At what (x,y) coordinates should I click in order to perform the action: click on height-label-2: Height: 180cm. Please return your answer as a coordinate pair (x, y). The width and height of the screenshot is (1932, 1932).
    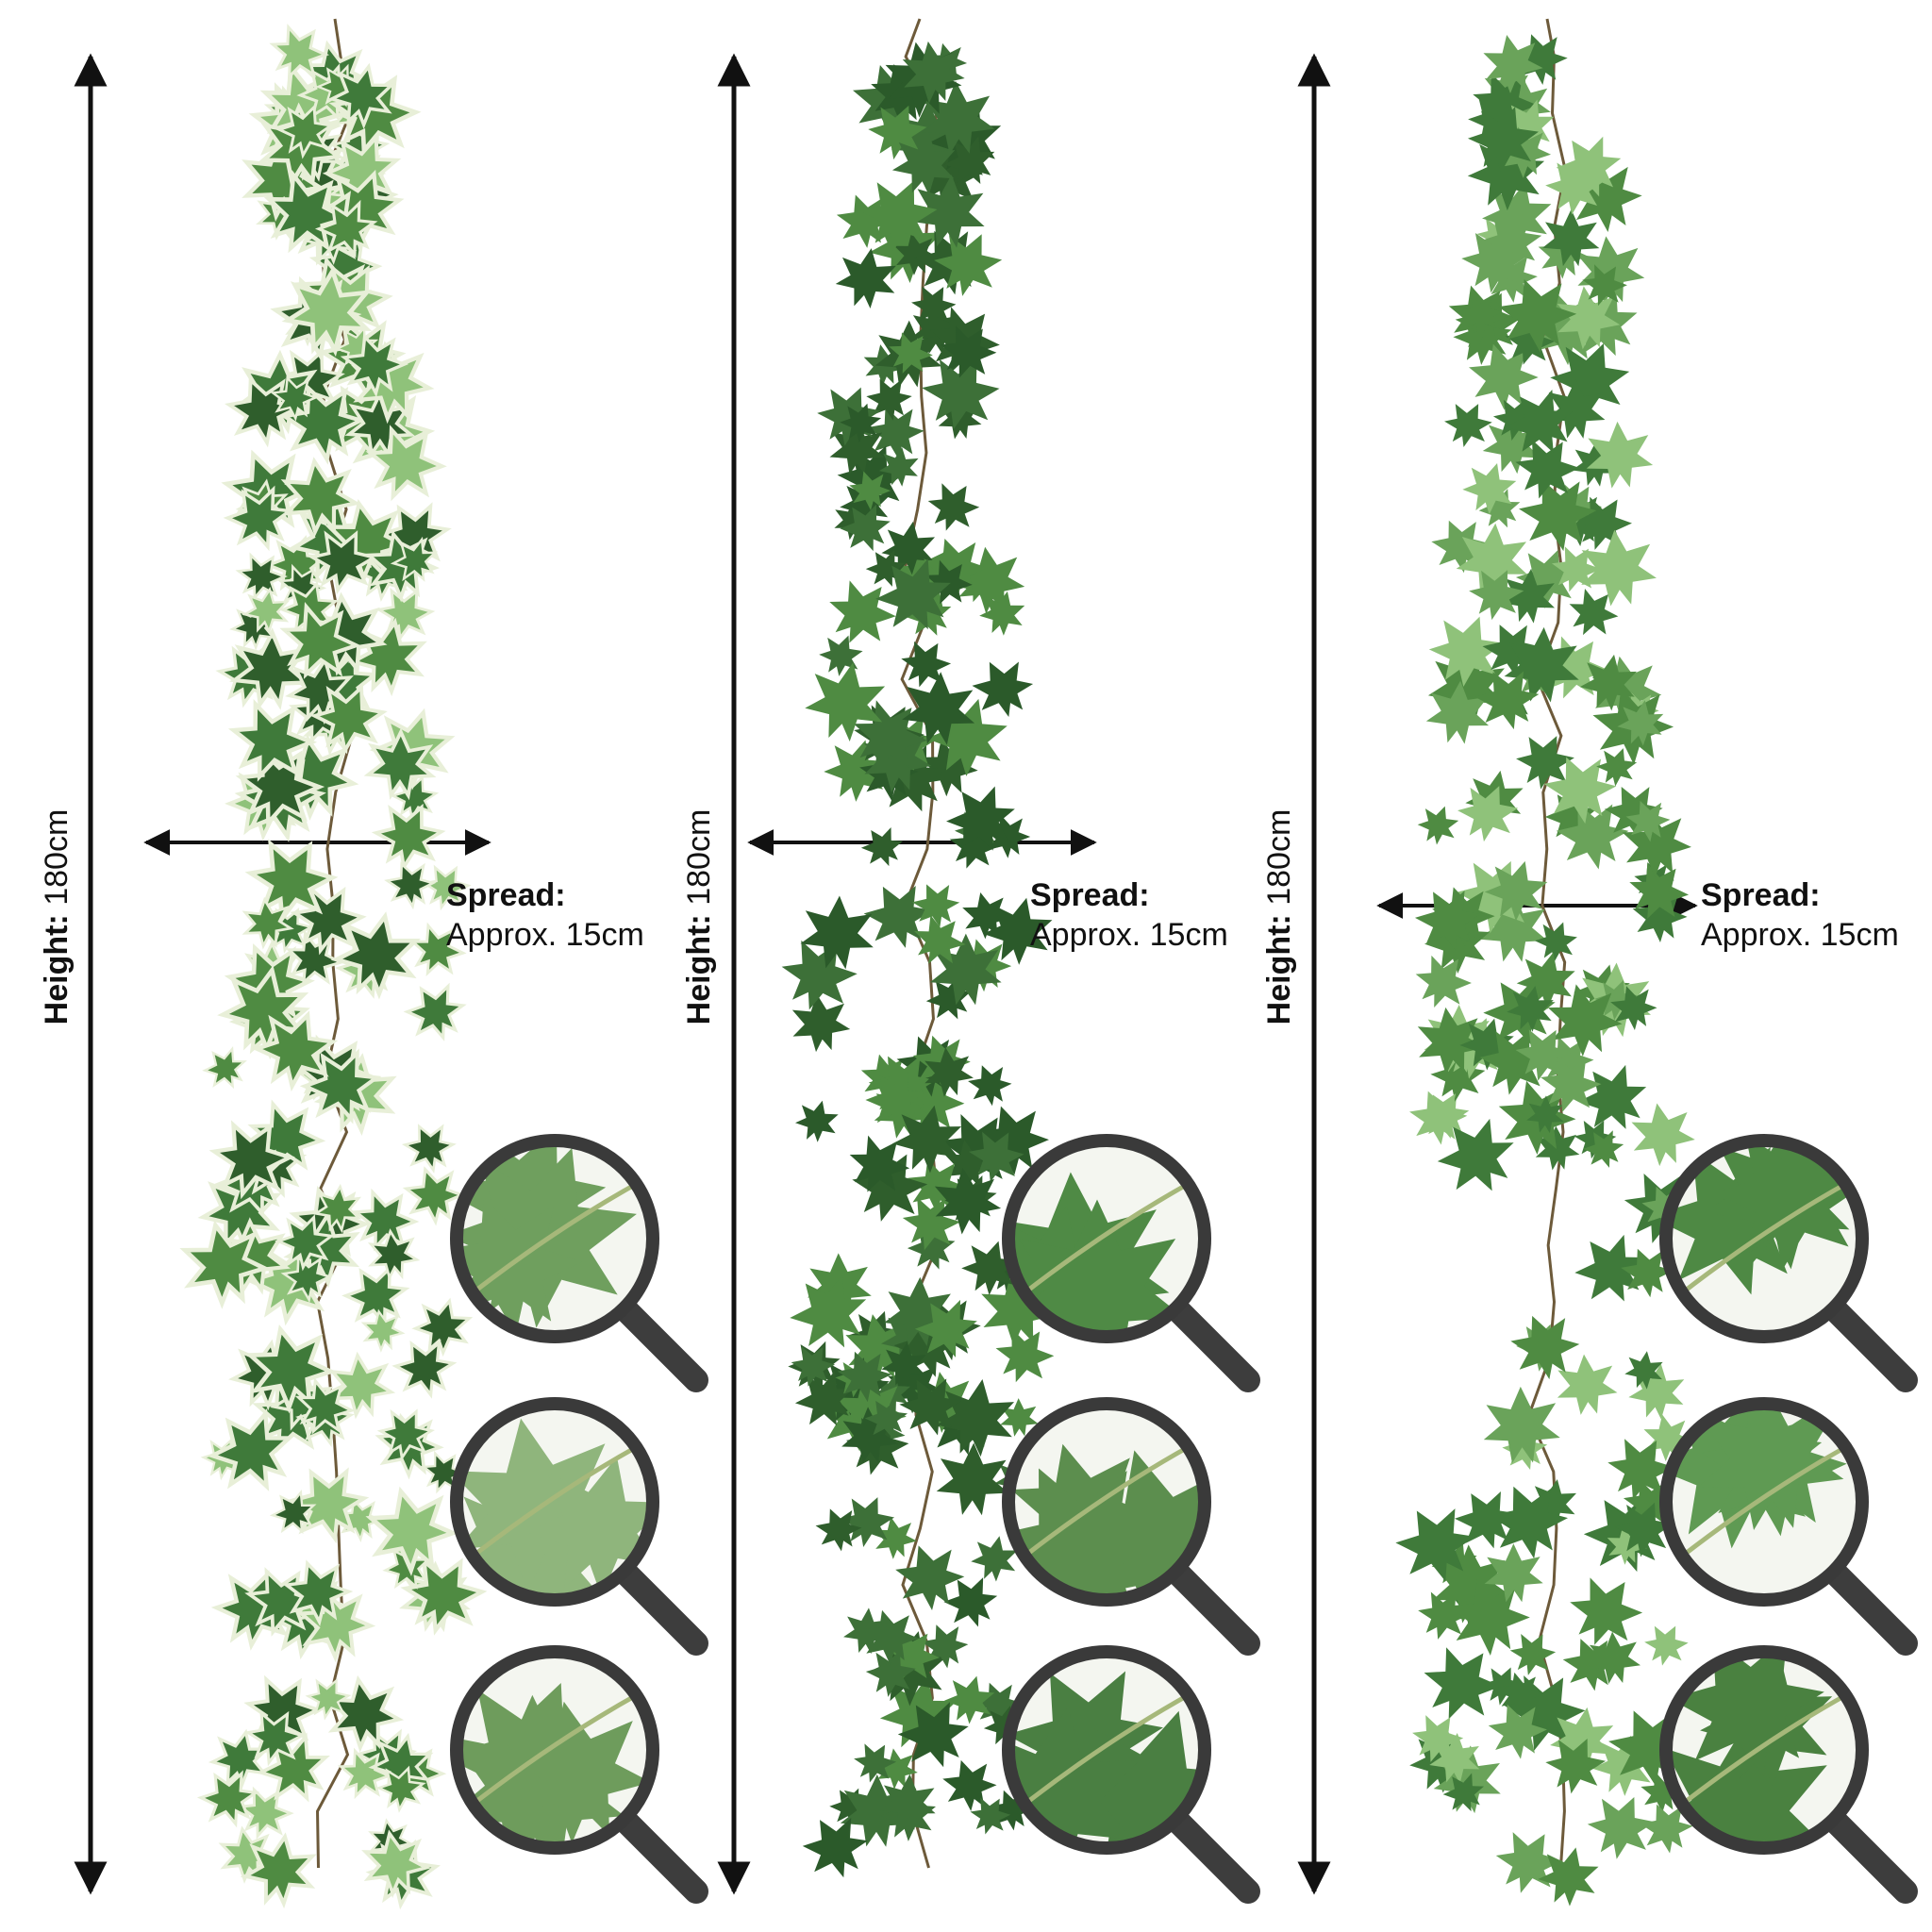
    Looking at the image, I should click on (699, 917).